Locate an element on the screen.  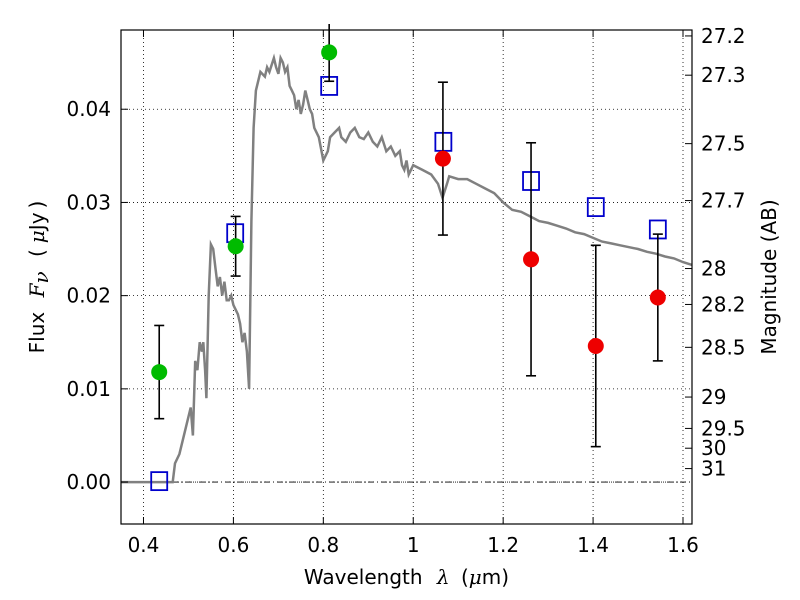
y-axis-label-sub: ν is located at coordinates (41, 277).